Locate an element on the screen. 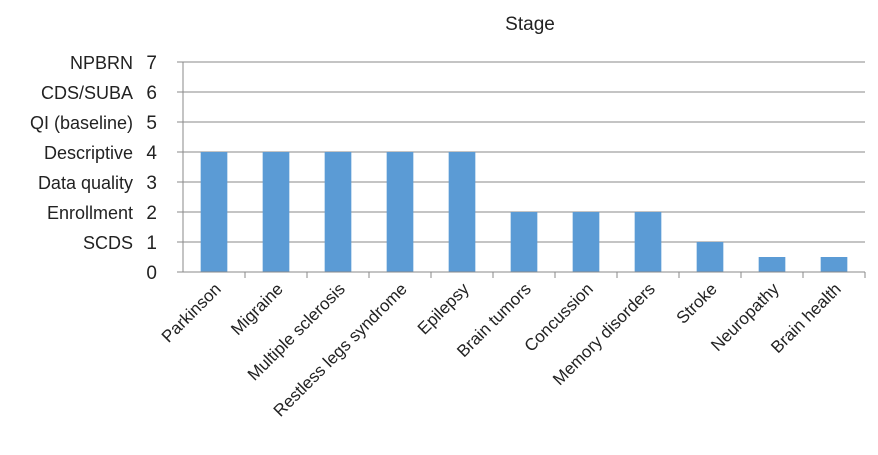 This screenshot has height=455, width=878. y-tick-value: 6 is located at coordinates (151, 93).